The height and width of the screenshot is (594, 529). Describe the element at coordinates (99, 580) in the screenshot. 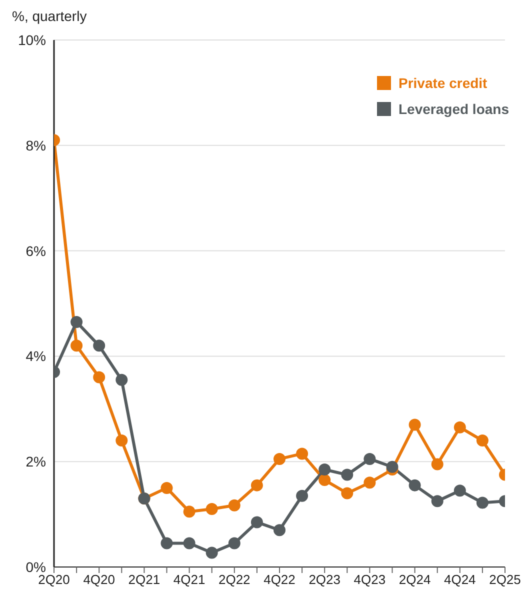

I see `x-tick-label: 4Q20` at that location.